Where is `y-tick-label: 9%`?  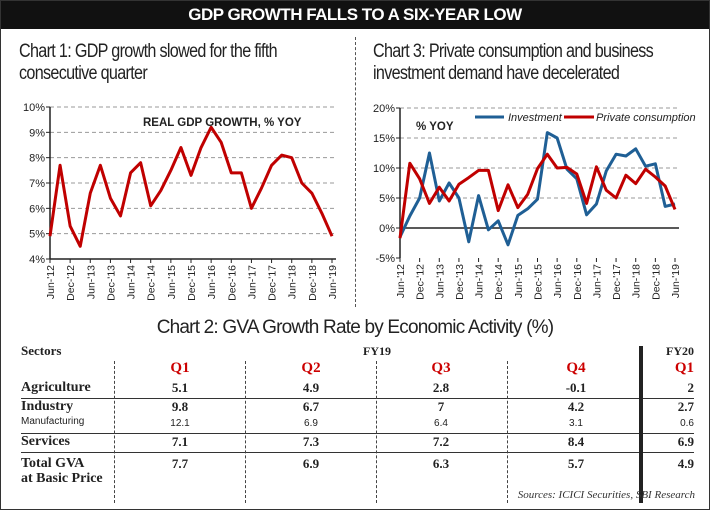
y-tick-label: 9% is located at coordinates (37, 133).